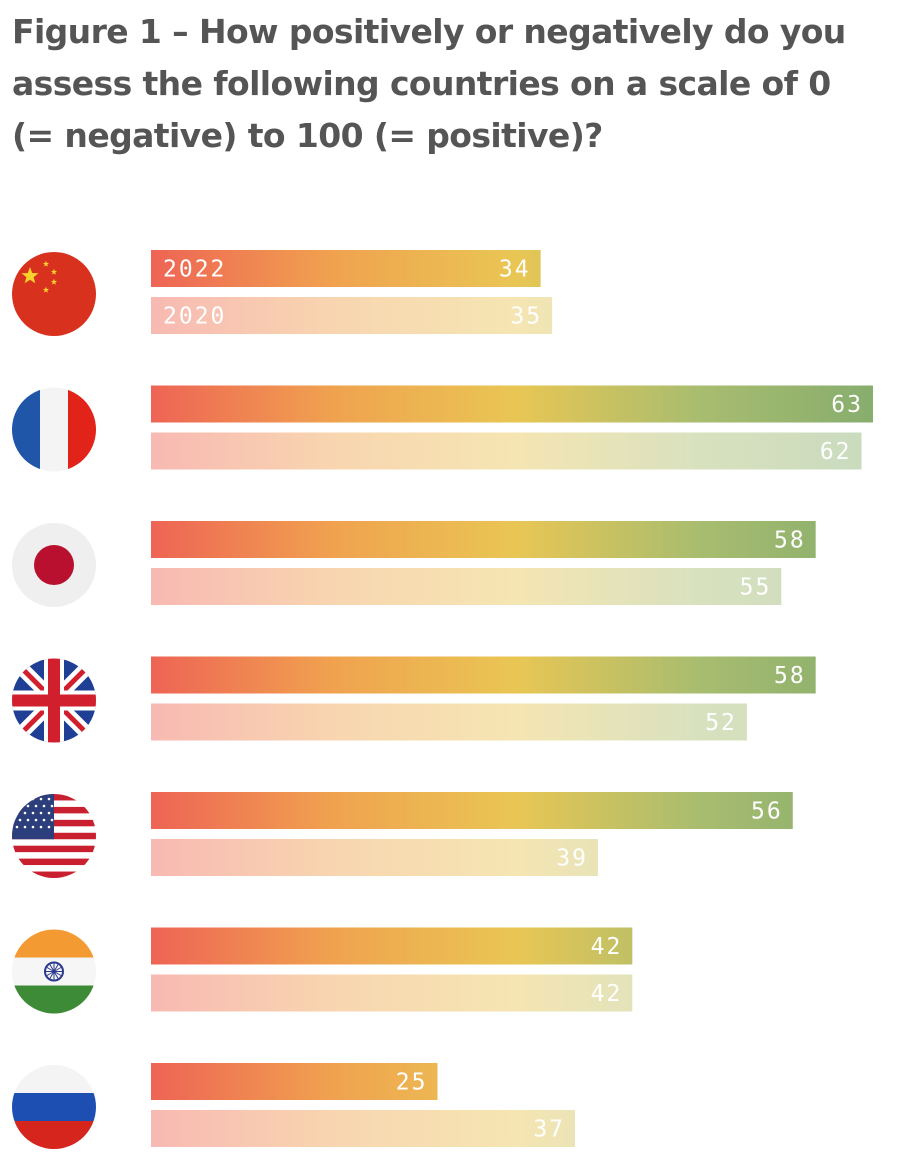 The image size is (900, 1165). What do you see at coordinates (54, 429) in the screenshot?
I see `france-flag-icon` at bounding box center [54, 429].